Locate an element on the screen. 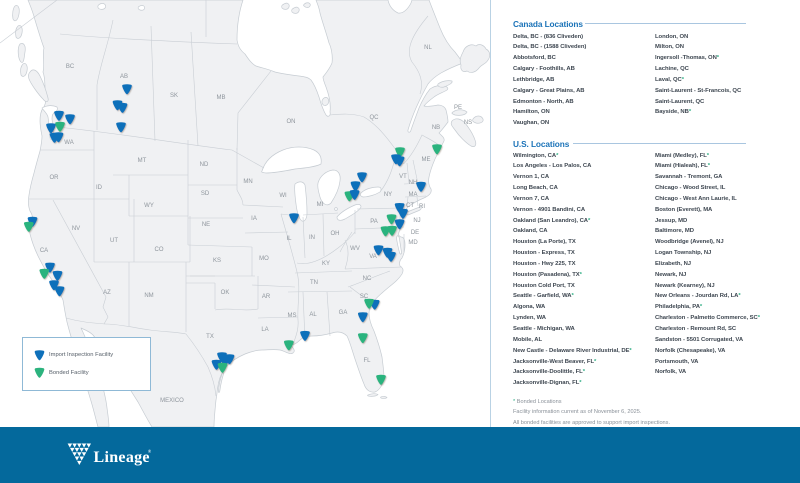 This screenshot has height=483, width=800. svg-text: NY is located at coordinates (388, 195).